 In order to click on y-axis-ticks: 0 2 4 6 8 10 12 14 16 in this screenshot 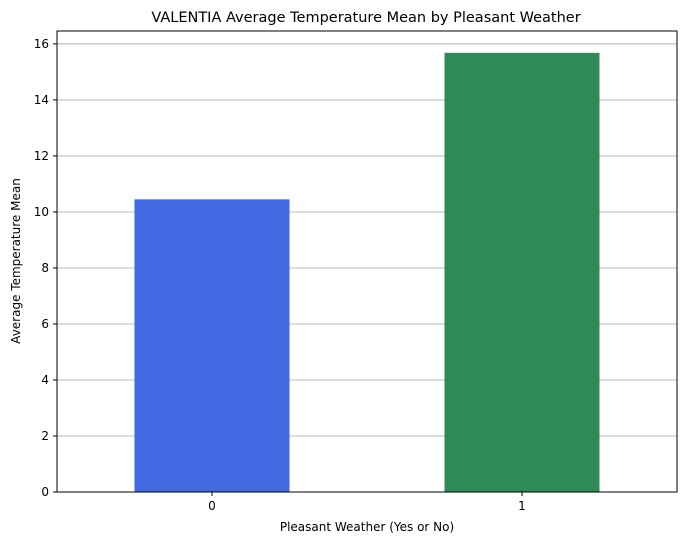, I will do `click(45, 268)`.